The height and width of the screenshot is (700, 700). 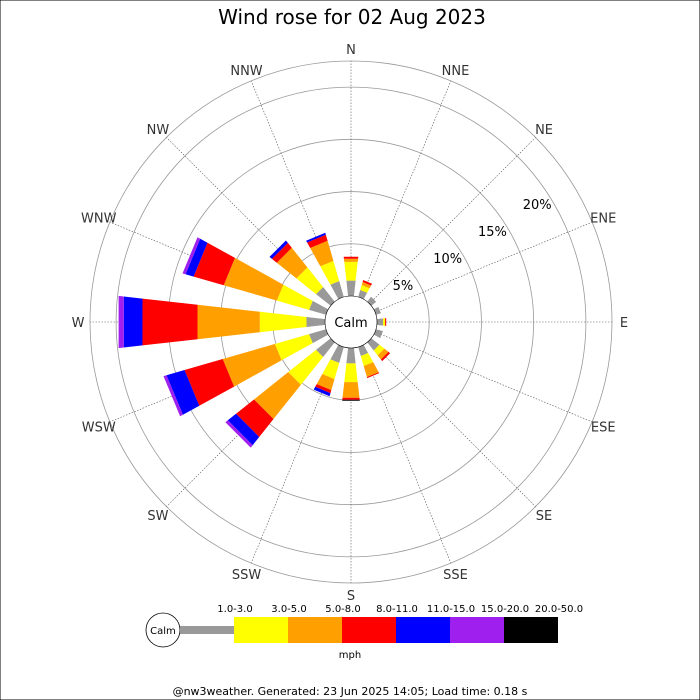 What do you see at coordinates (352, 17) in the screenshot?
I see `chart-title: Wind rose for 02 Aug 2023` at bounding box center [352, 17].